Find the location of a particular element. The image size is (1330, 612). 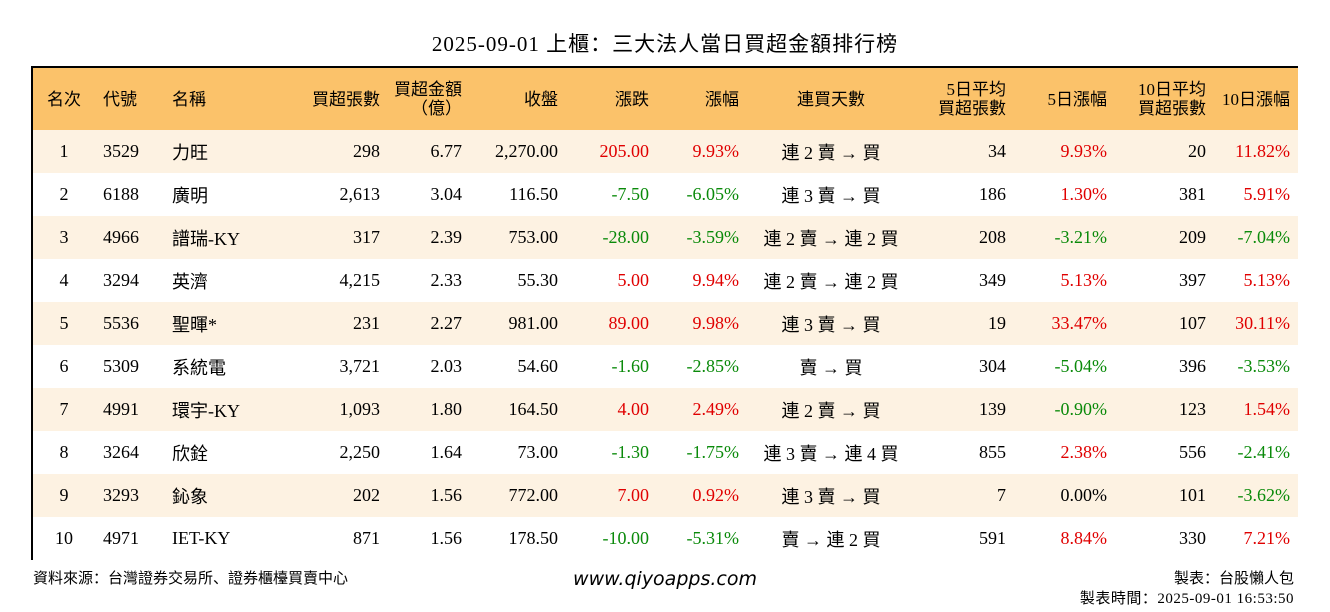

cell-pct10: 30.11% is located at coordinates (1262, 323).